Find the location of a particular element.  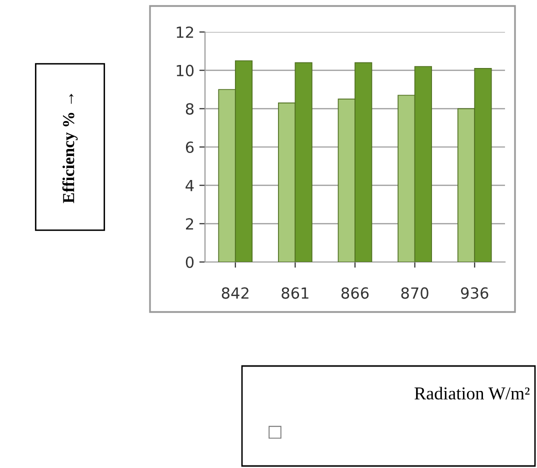

x-tick-label: 870 is located at coordinates (414, 293).